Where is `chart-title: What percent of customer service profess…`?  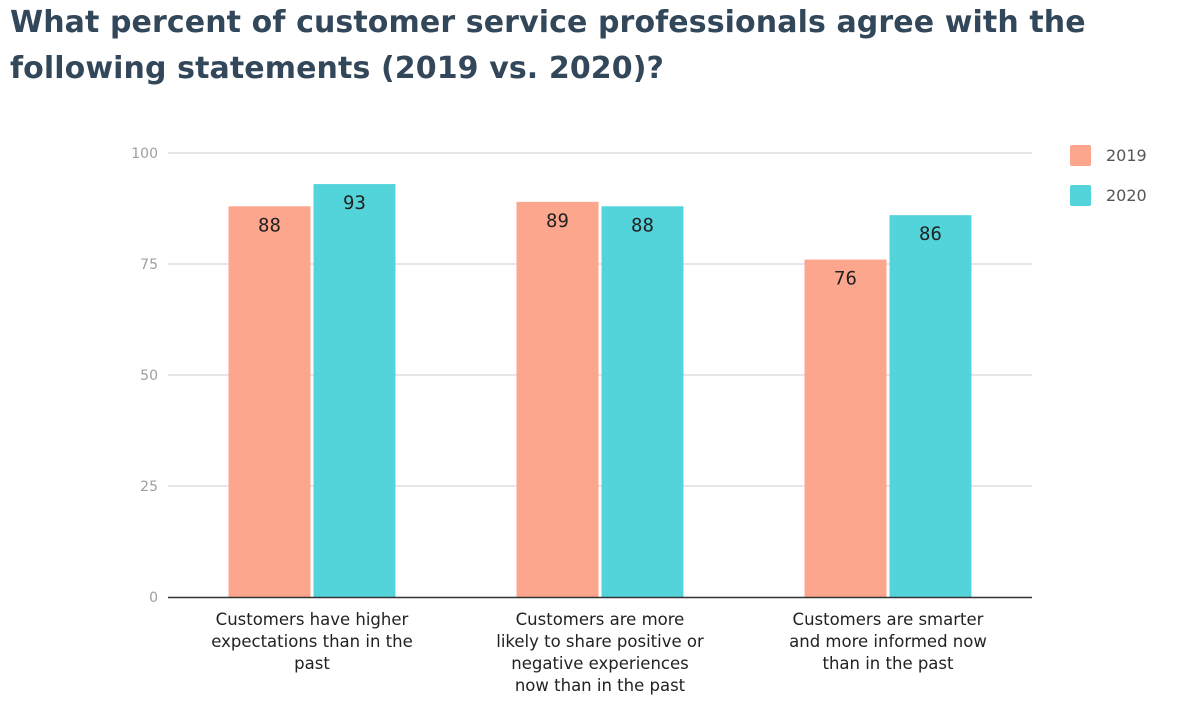
chart-title: What percent of customer service profess… is located at coordinates (548, 45).